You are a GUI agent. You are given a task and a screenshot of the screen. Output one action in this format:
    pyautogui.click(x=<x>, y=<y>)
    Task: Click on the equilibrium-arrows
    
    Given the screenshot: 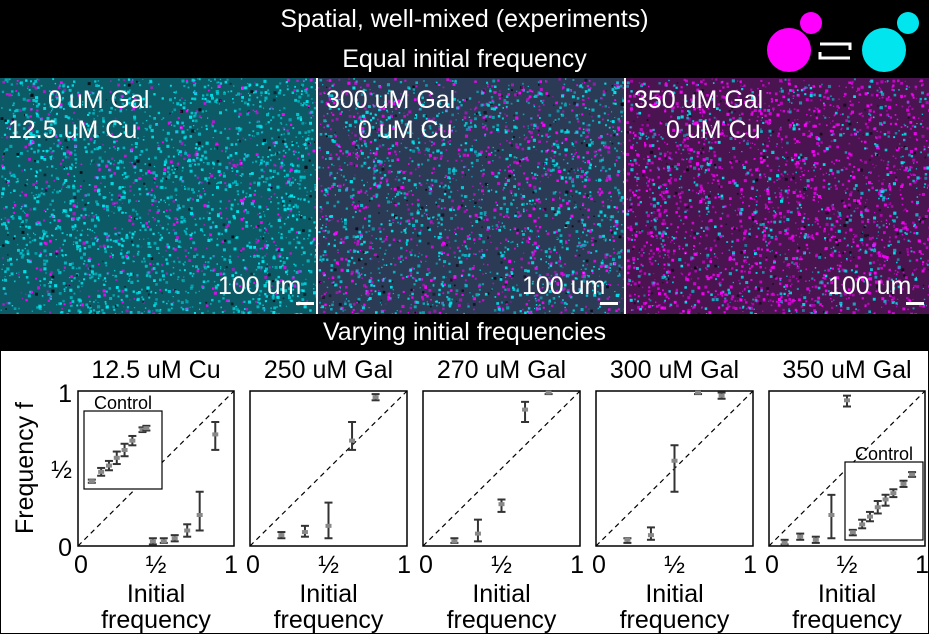 What is the action you would take?
    pyautogui.click(x=835, y=51)
    